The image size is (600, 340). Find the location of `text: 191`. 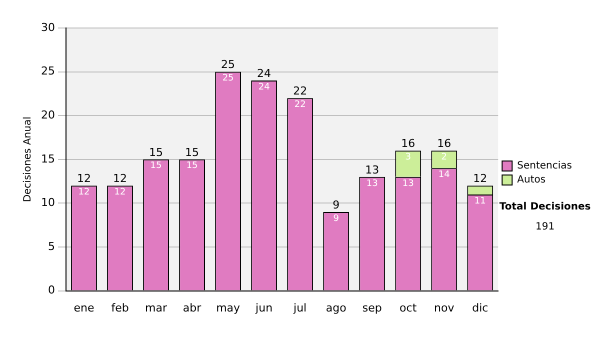

text: 191 is located at coordinates (545, 227).